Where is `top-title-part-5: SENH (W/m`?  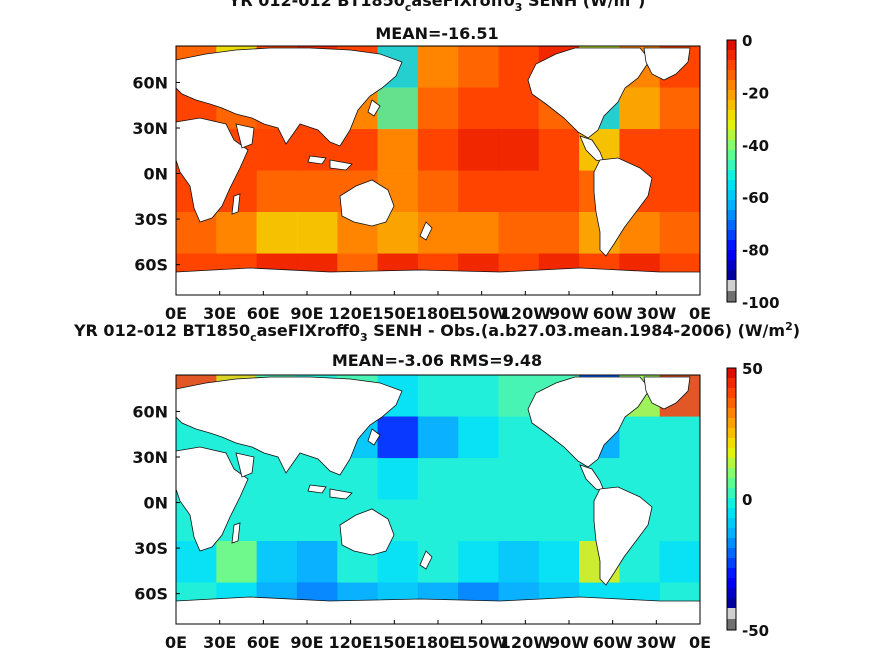
top-title-part-5: SENH (W/m is located at coordinates (576, 5).